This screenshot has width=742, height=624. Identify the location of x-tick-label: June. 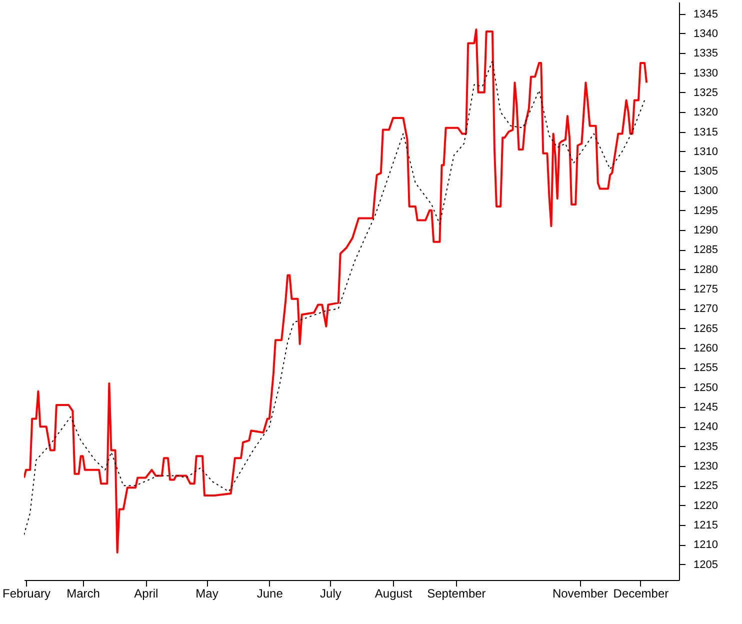
(270, 593).